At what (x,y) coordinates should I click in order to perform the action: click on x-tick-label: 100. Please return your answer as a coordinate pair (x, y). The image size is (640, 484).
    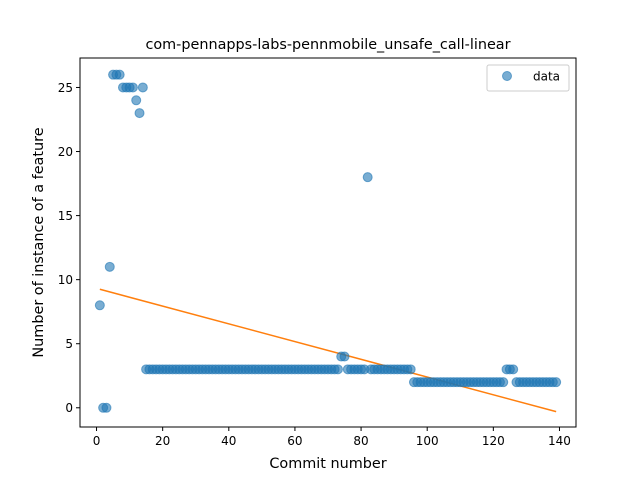
    Looking at the image, I should click on (427, 441).